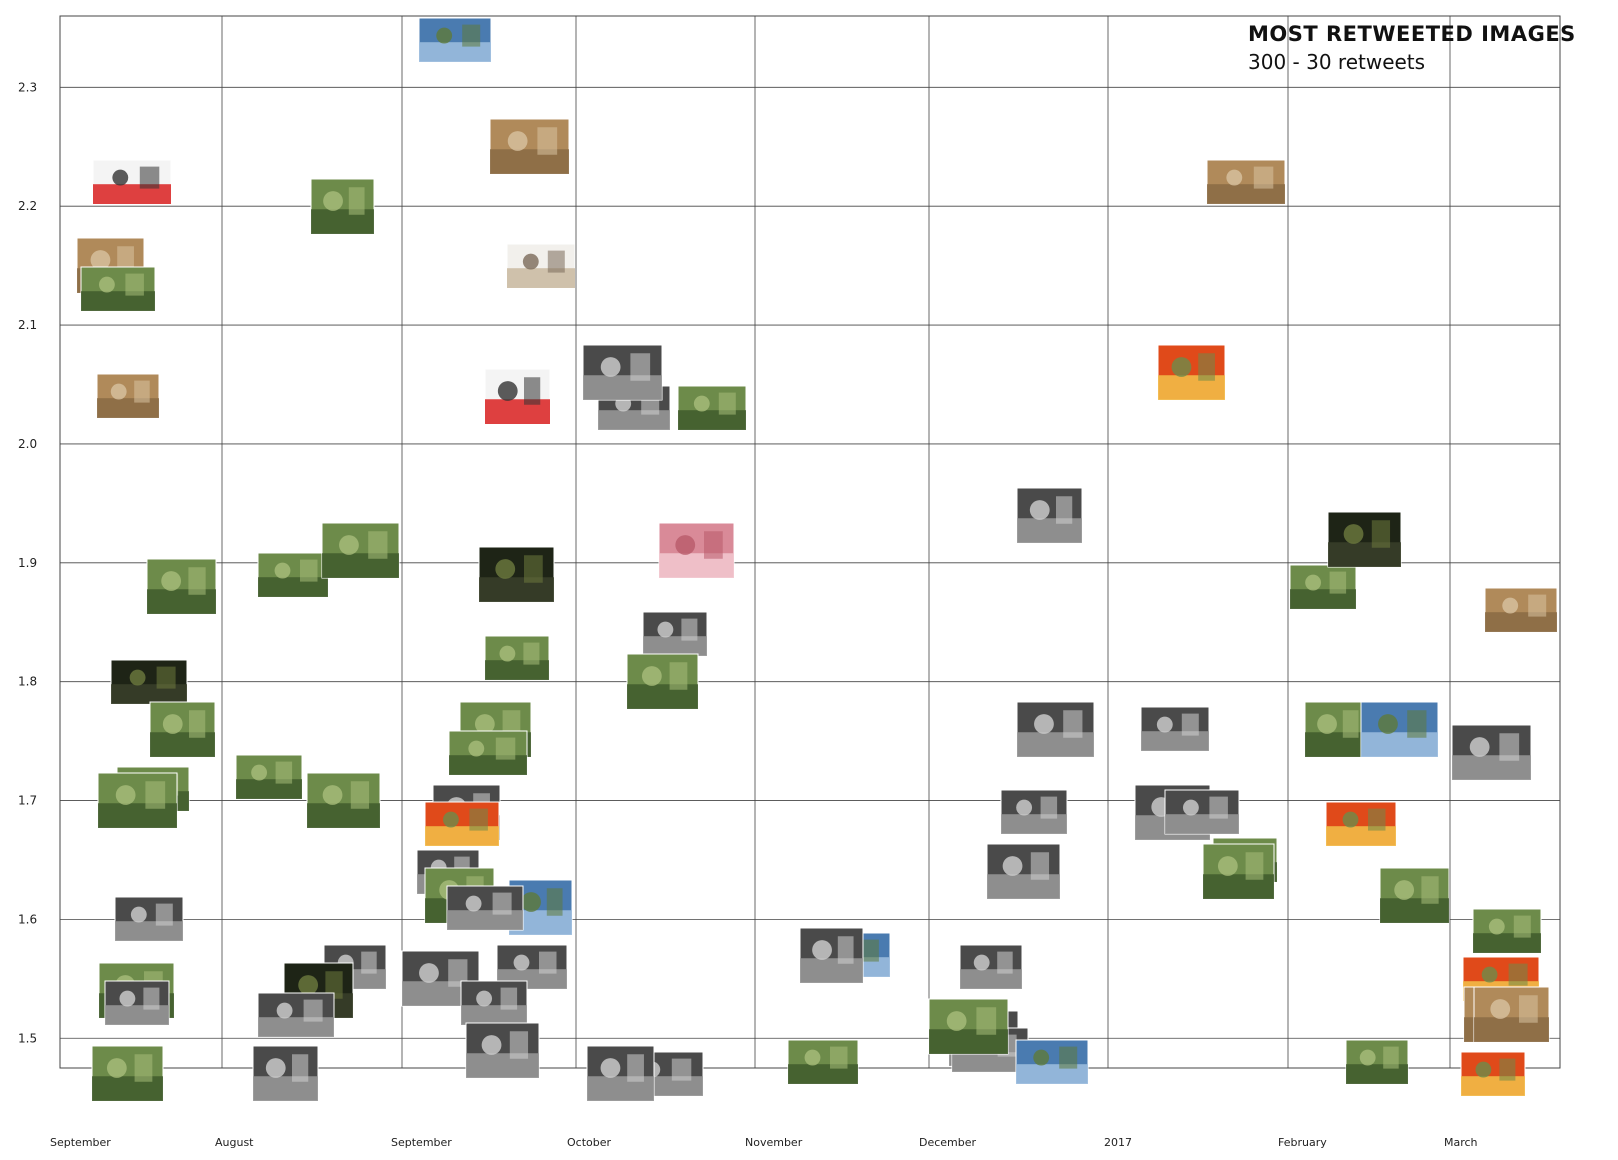 This screenshot has height=1160, width=1618. I want to click on y-tick-label: 2.1, so click(27, 325).